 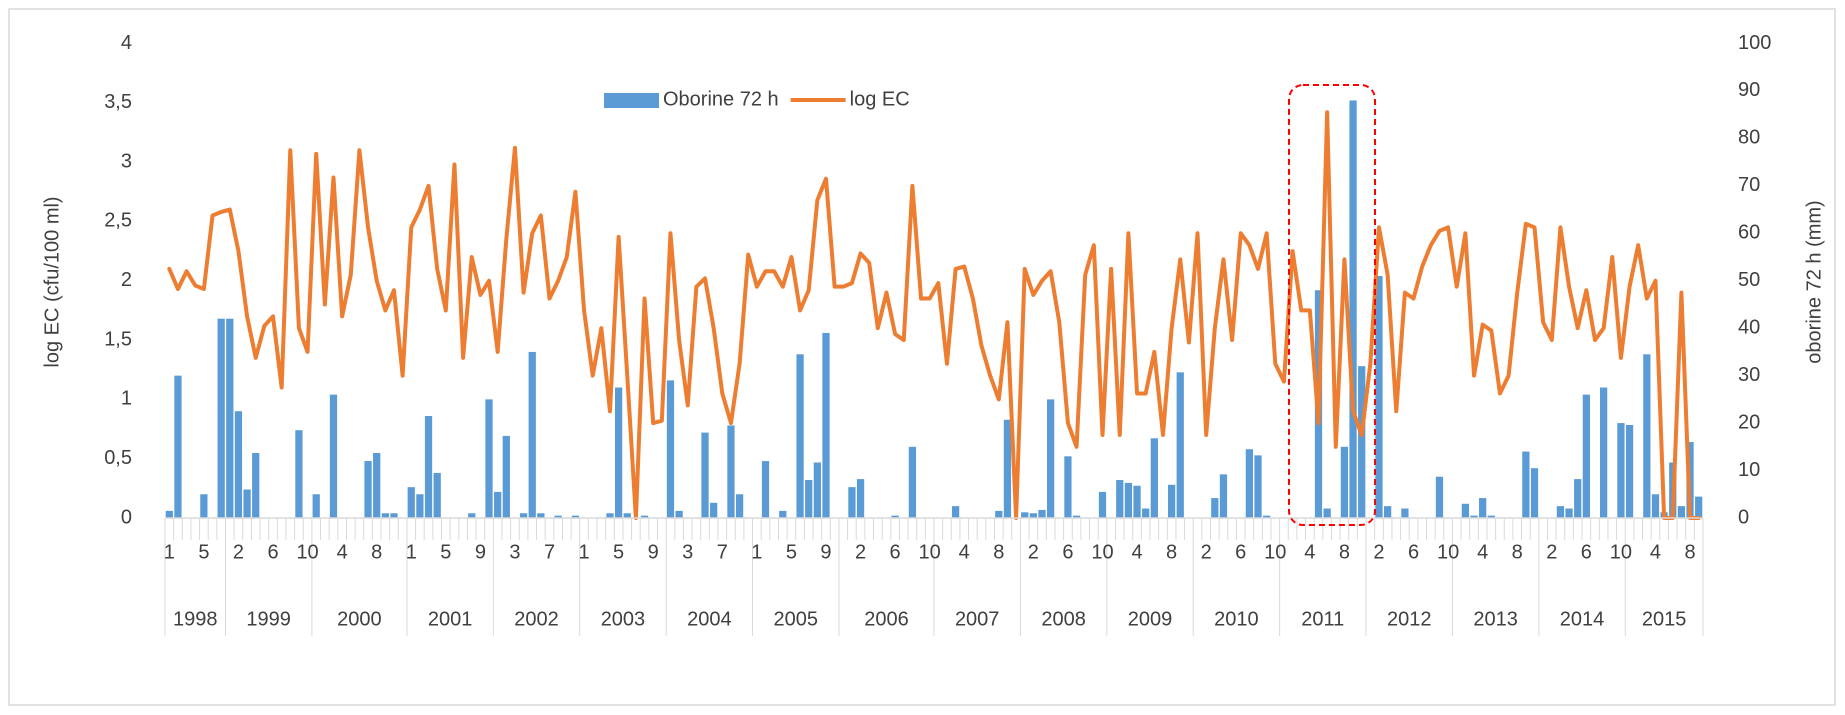 What do you see at coordinates (536, 619) in the screenshot?
I see `year-label: 2002` at bounding box center [536, 619].